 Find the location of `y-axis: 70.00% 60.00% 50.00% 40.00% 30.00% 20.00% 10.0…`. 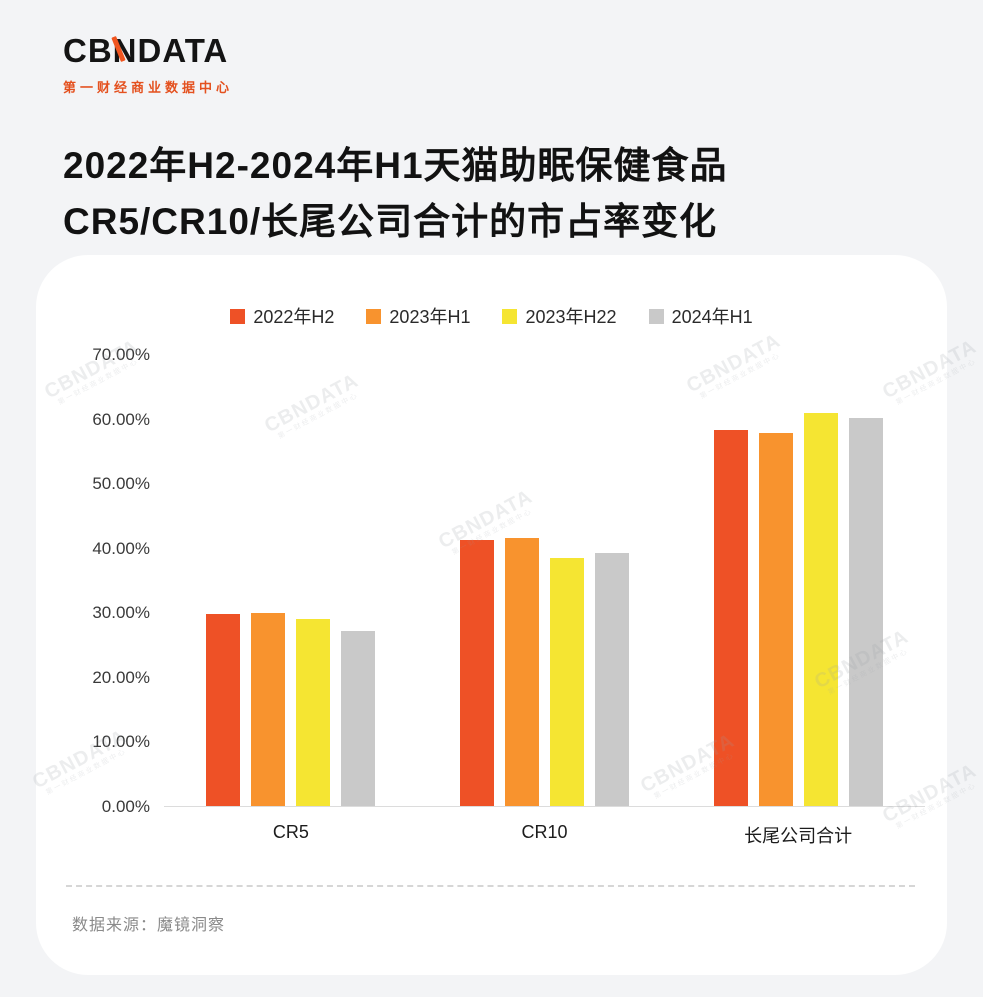

y-axis: 70.00% 60.00% 50.00% 40.00% 30.00% 20.00% 10.0… is located at coordinates (100, 580).